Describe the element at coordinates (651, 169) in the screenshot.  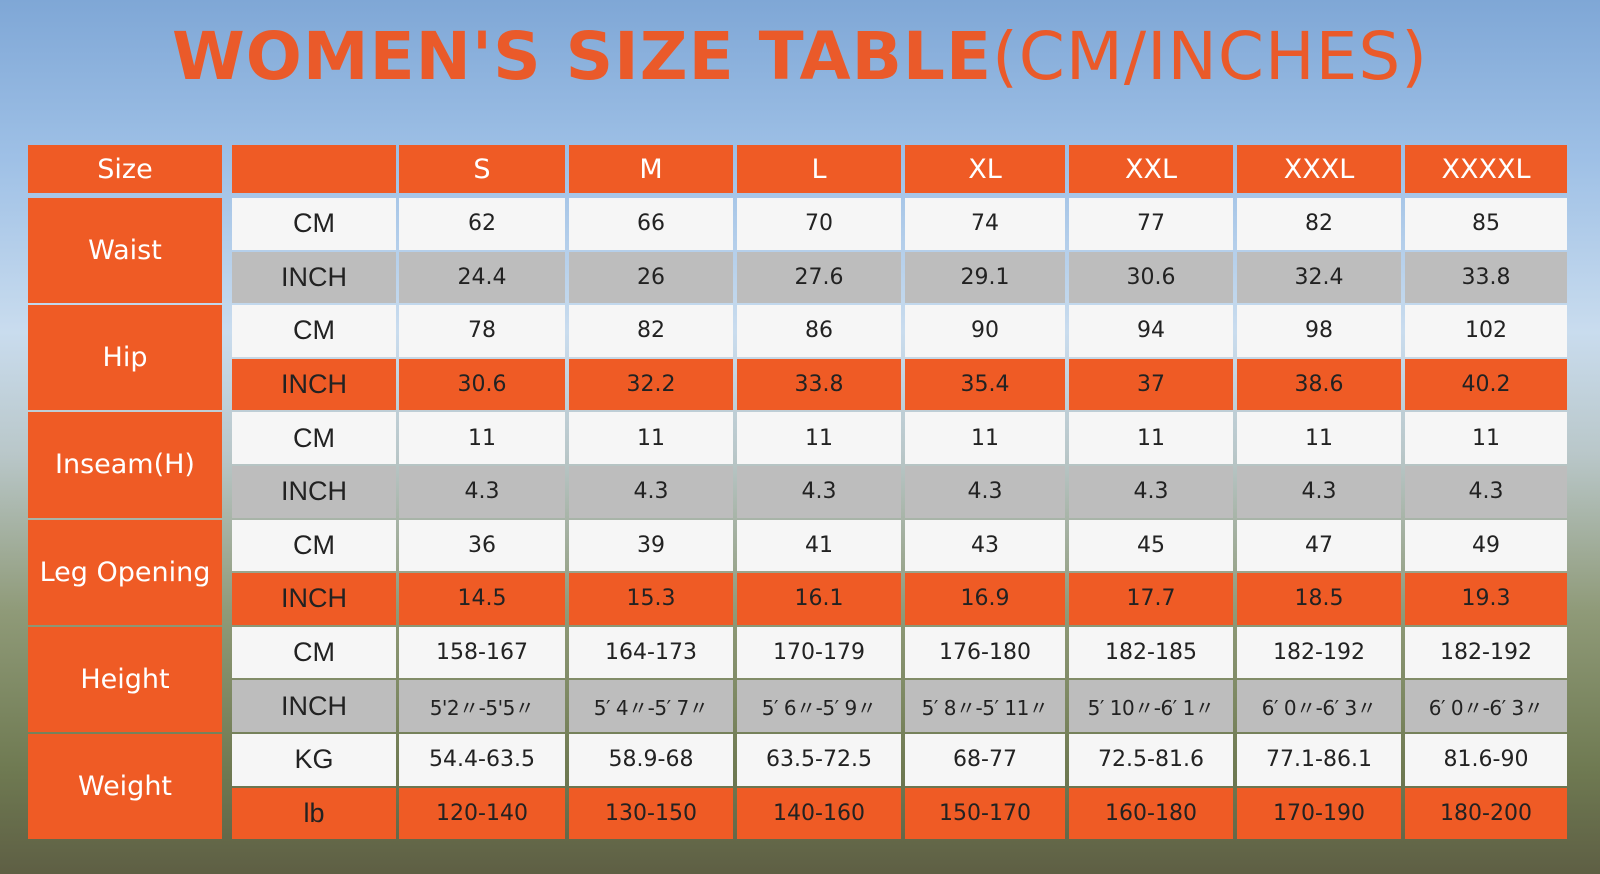
I see `size-header-m: M` at that location.